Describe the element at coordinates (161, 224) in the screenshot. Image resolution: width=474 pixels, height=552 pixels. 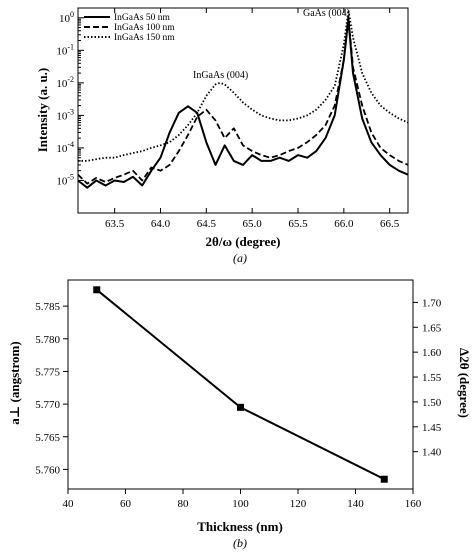
I see `x-tick-label-a: 64.0` at that location.